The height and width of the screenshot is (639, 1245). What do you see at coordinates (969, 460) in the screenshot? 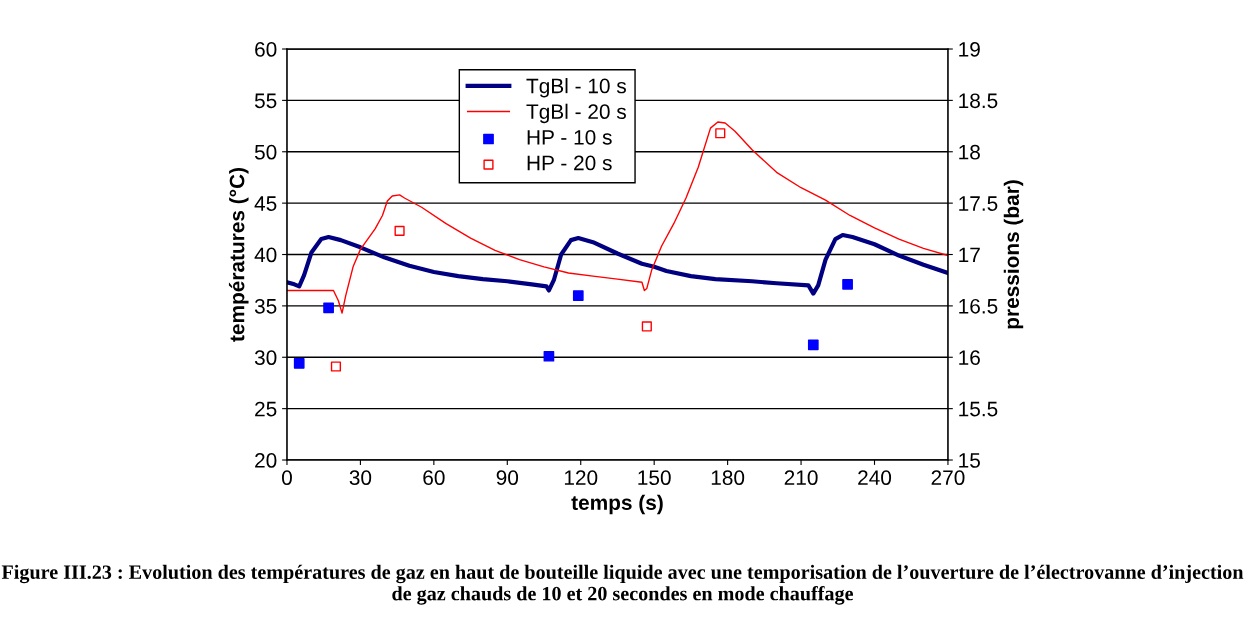
I see `y2-tick-label: 15` at bounding box center [969, 460].